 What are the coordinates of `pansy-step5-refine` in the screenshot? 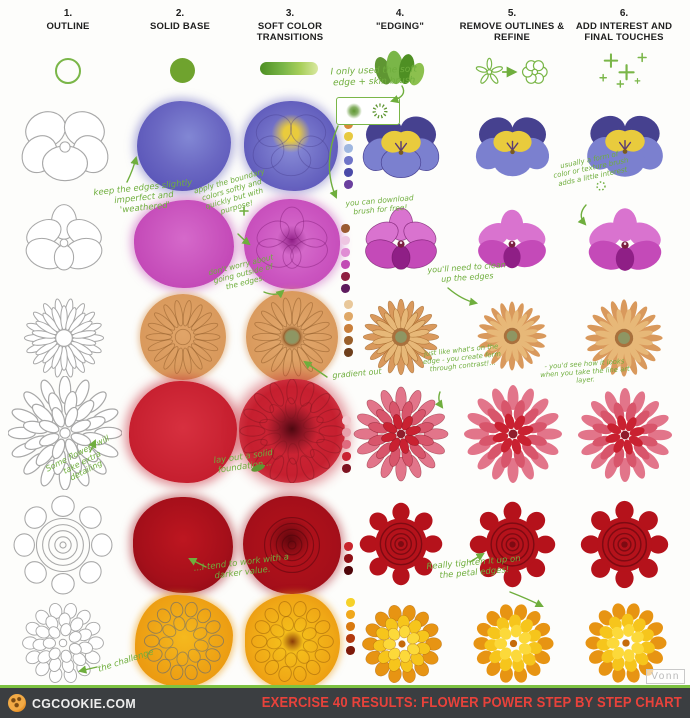 It's located at (512, 147).